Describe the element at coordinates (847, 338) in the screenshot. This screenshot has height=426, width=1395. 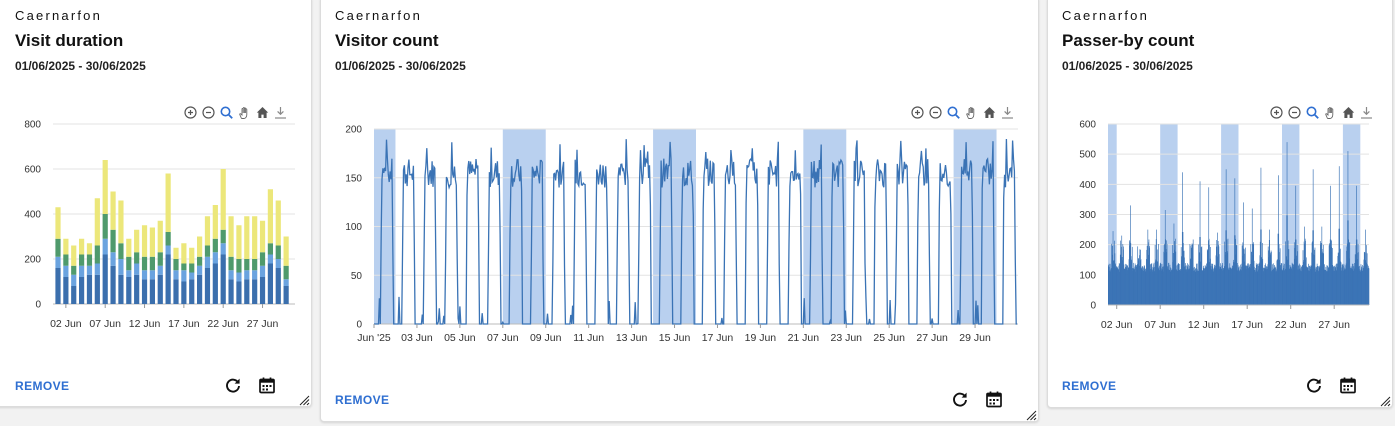
I see `x-tick-label: 23 Jun` at that location.